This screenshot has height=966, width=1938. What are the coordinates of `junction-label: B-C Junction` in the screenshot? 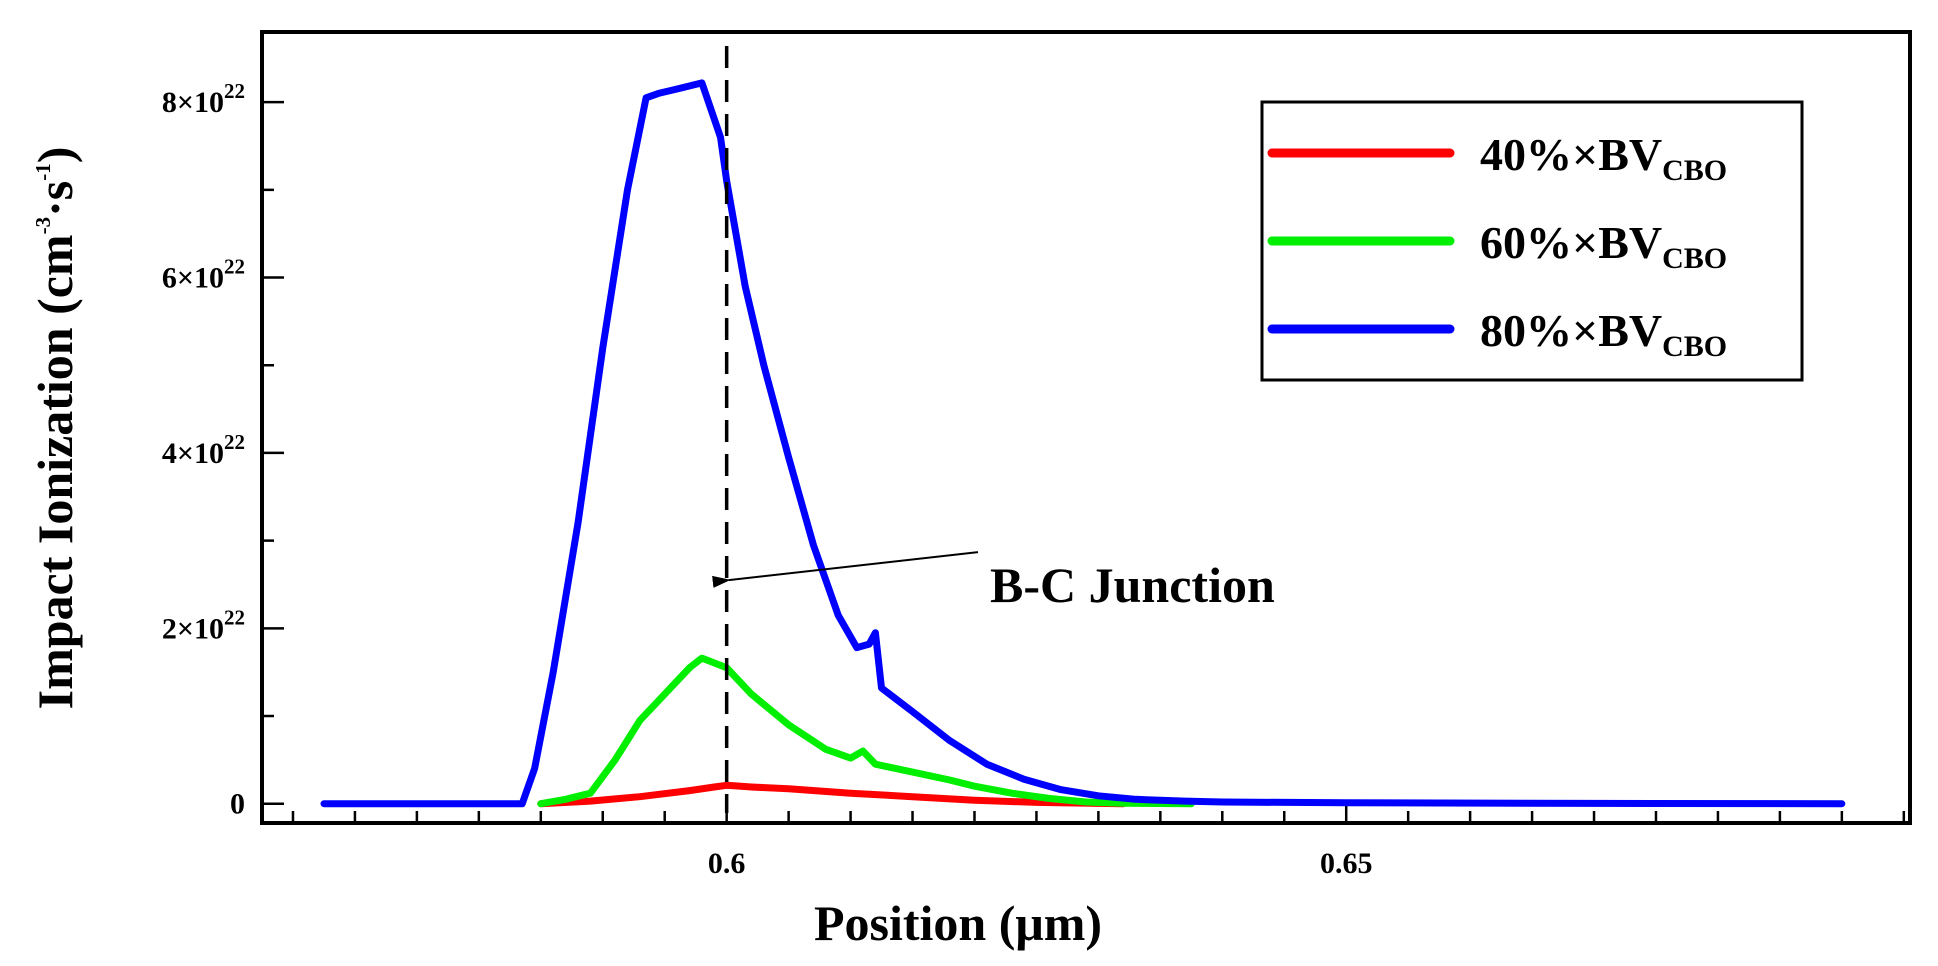 It's located at (1132, 585).